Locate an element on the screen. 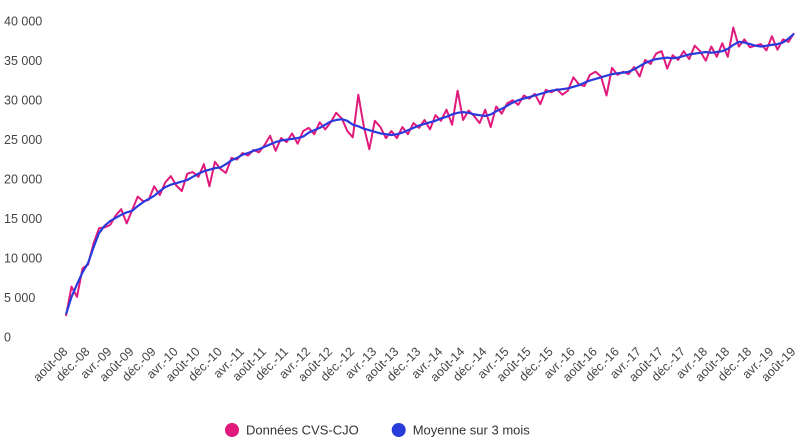 The height and width of the screenshot is (440, 800). y-tick-label: 20 000 is located at coordinates (23, 179).